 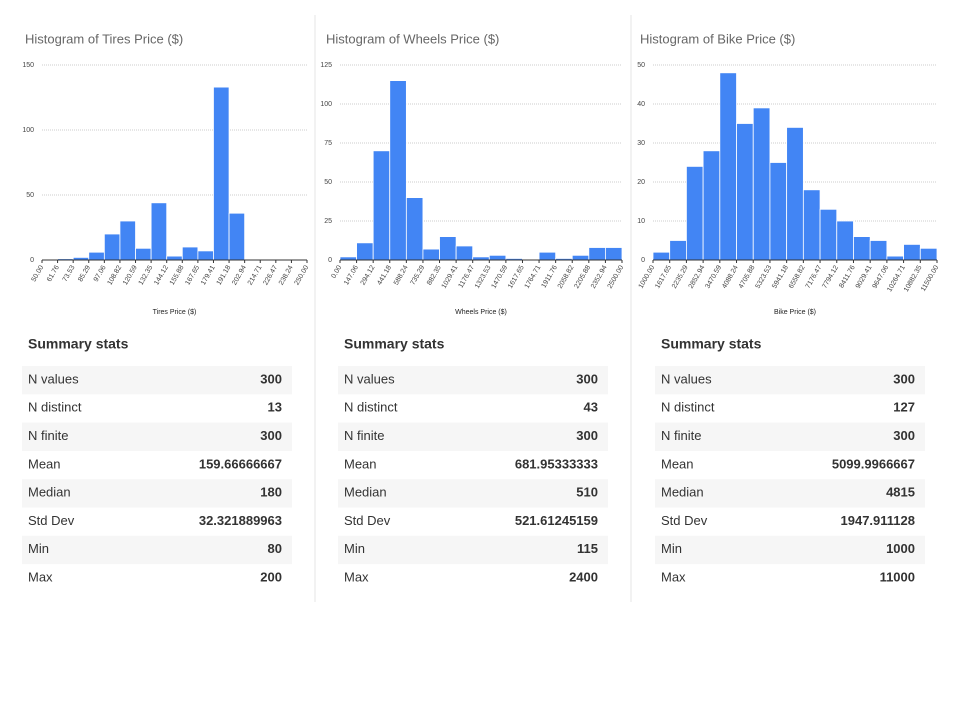 I want to click on x-tick-label: 250.00, so click(x=302, y=275).